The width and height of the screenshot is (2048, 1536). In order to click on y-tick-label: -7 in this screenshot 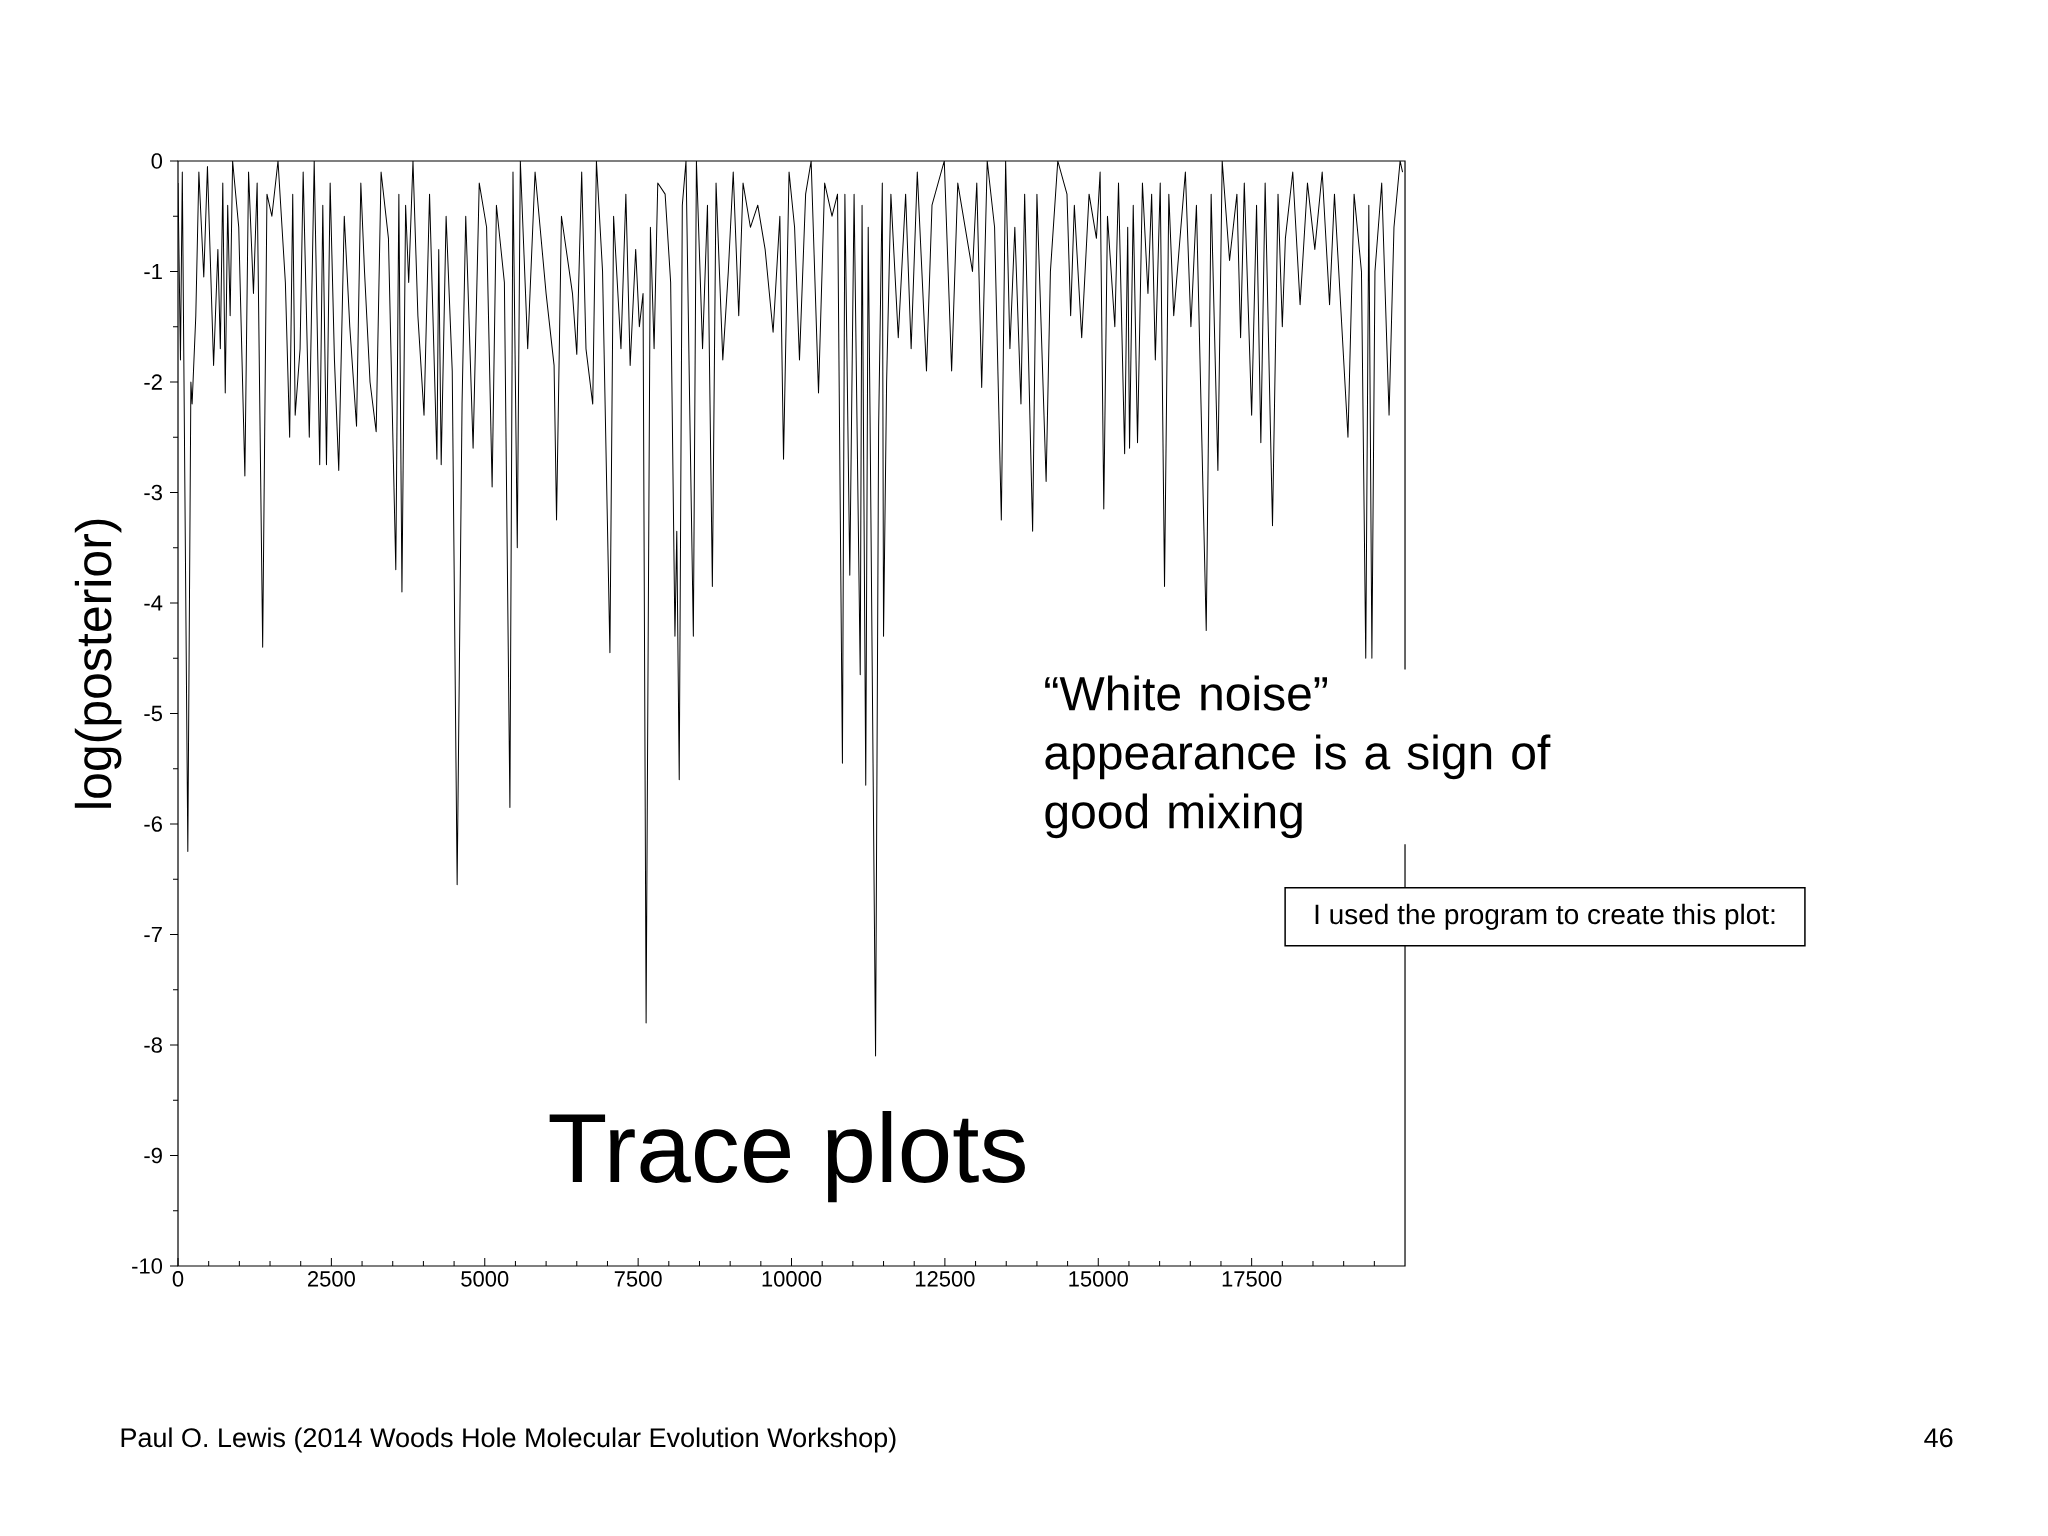, I will do `click(153, 934)`.